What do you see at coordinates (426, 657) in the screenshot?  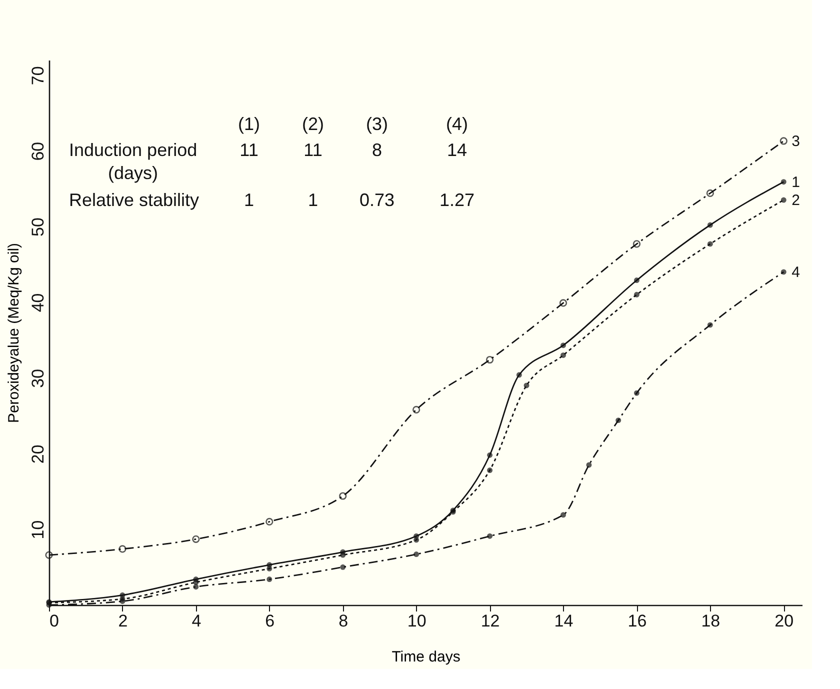 I see `x-axis-title: Time days` at bounding box center [426, 657].